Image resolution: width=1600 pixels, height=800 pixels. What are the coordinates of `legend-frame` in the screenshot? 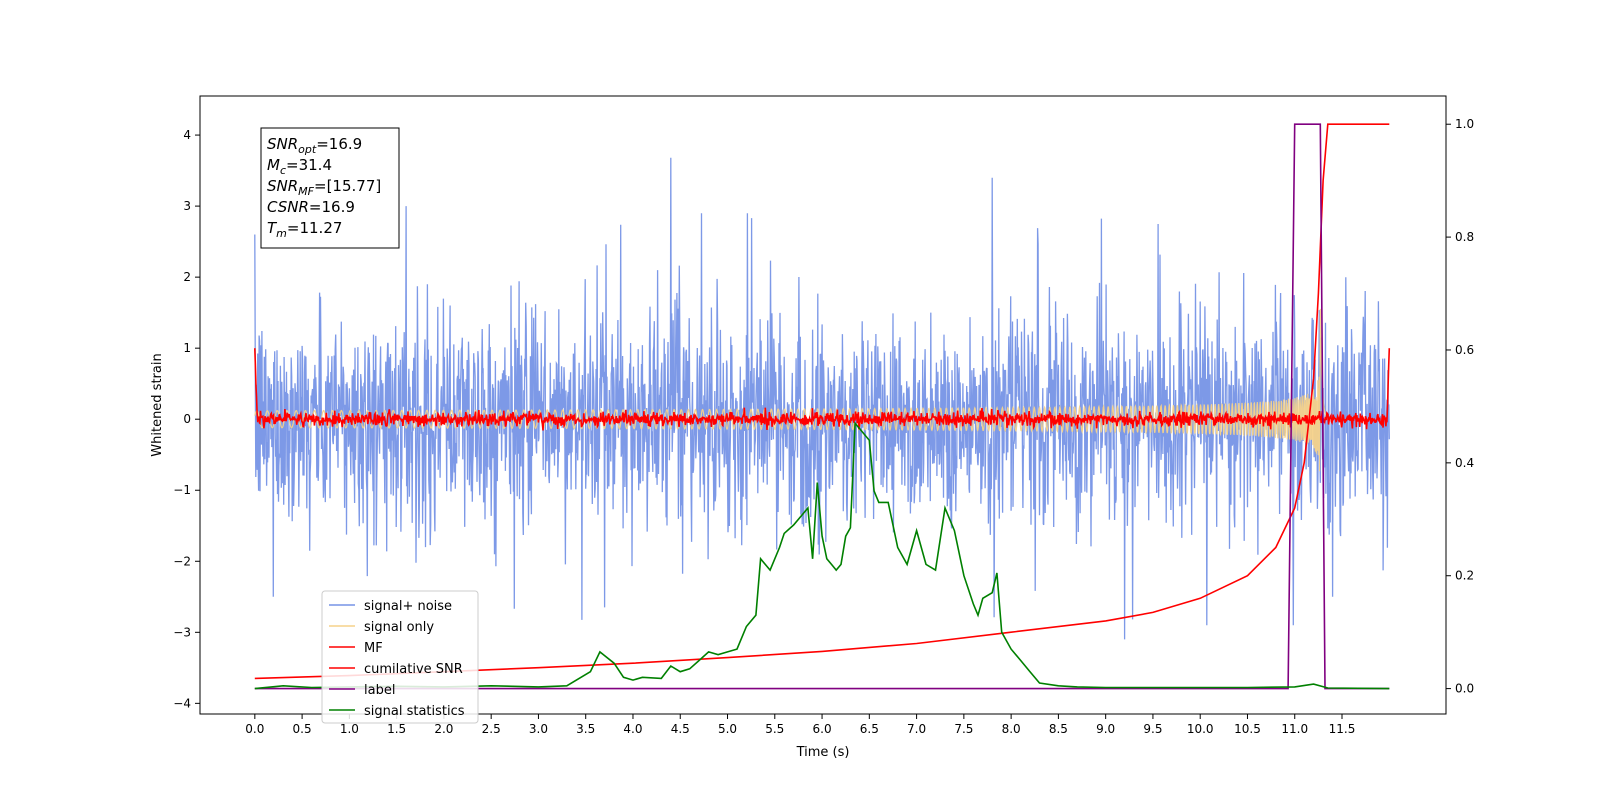 It's located at (400, 657).